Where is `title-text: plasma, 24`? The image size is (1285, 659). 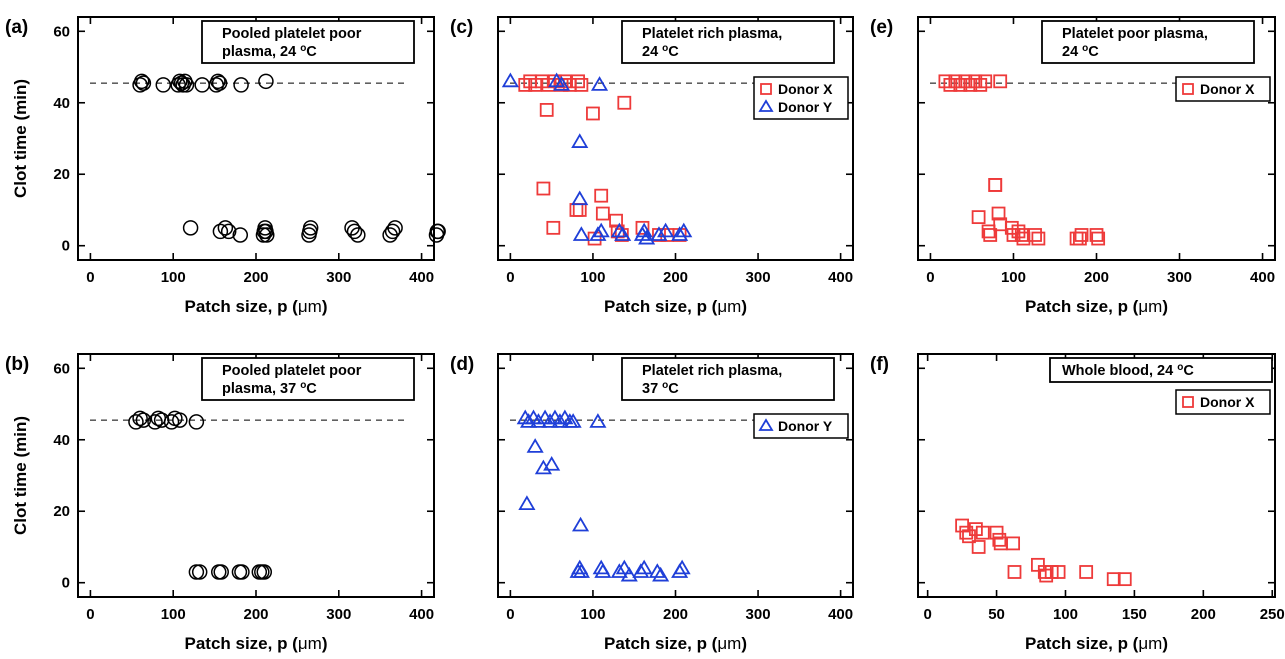 title-text: plasma, 24 is located at coordinates (261, 52).